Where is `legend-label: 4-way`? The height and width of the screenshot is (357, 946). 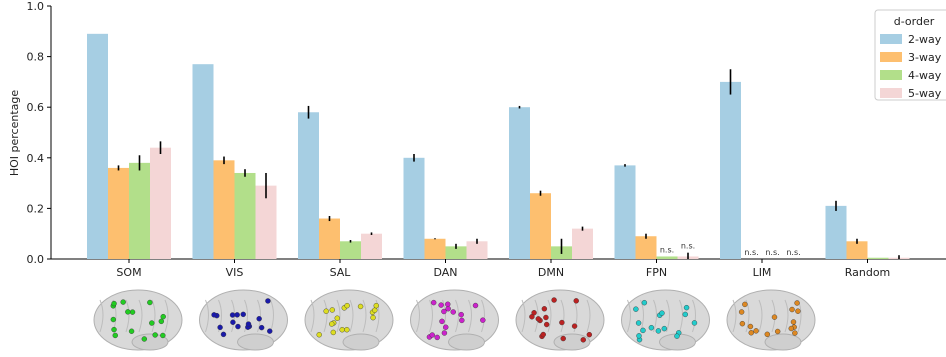
legend-label: 4-way is located at coordinates (925, 75).